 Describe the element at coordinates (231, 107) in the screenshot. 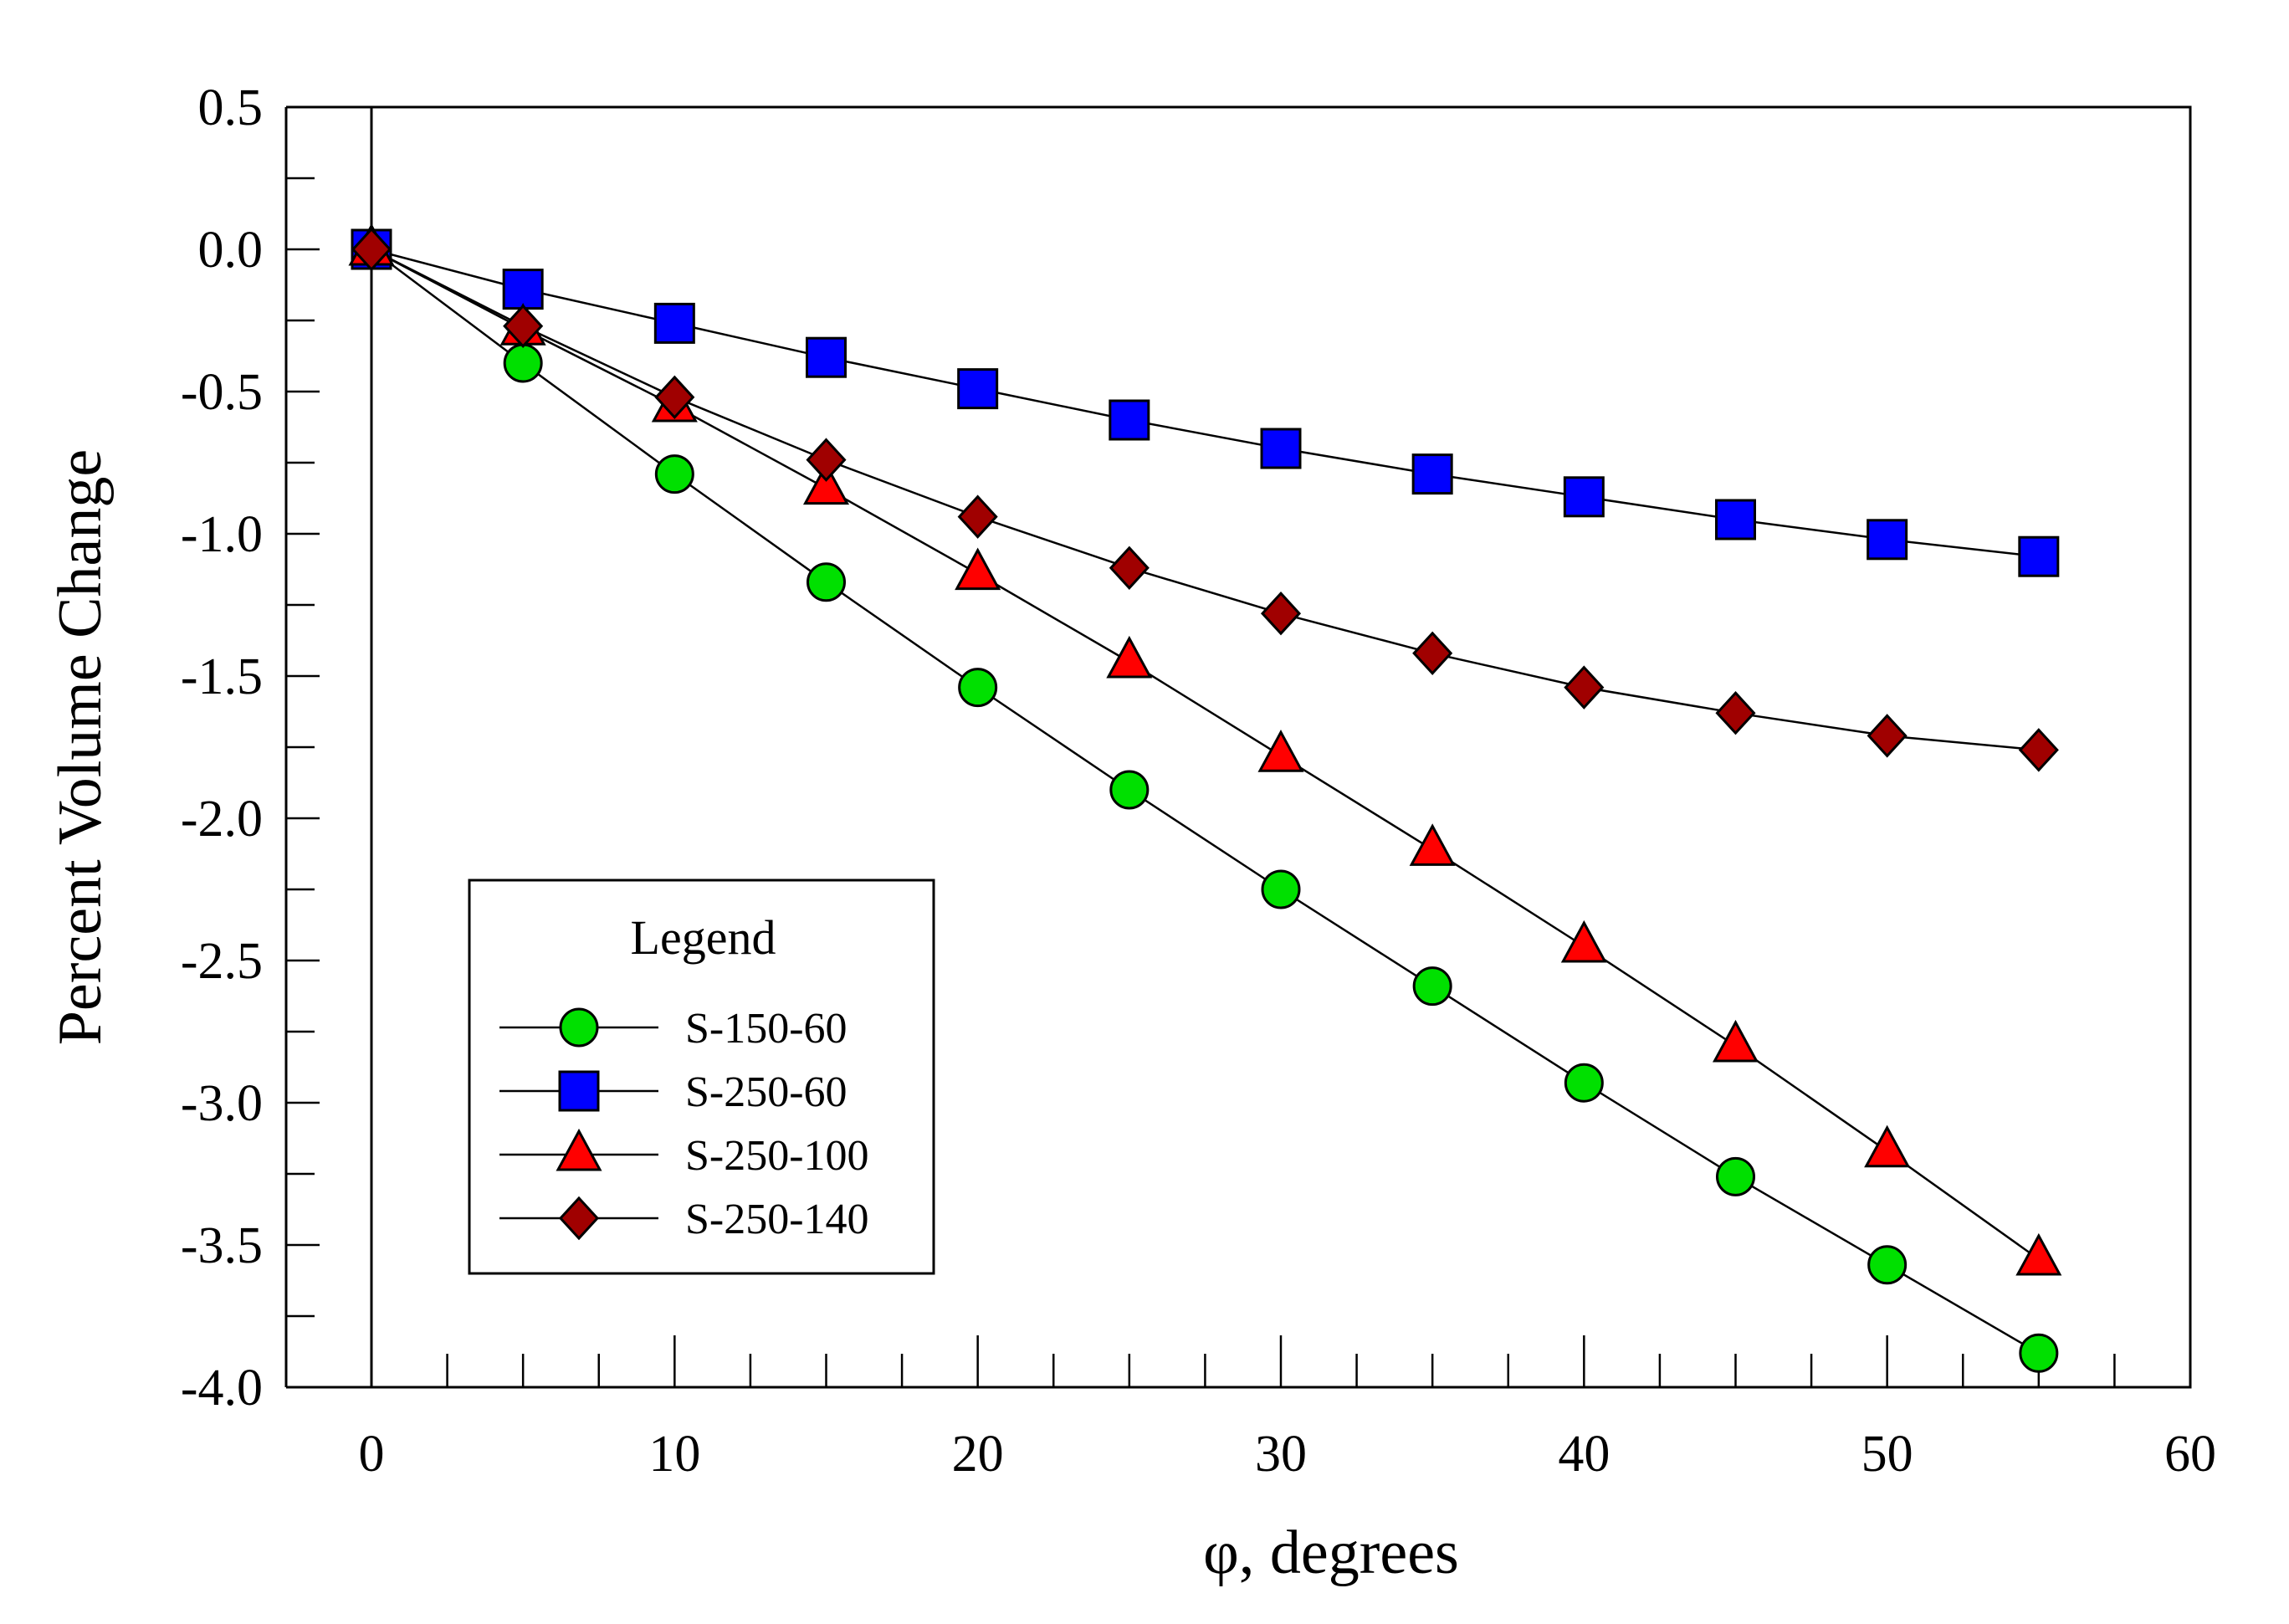

I see `y-tick-label: 0.5` at that location.